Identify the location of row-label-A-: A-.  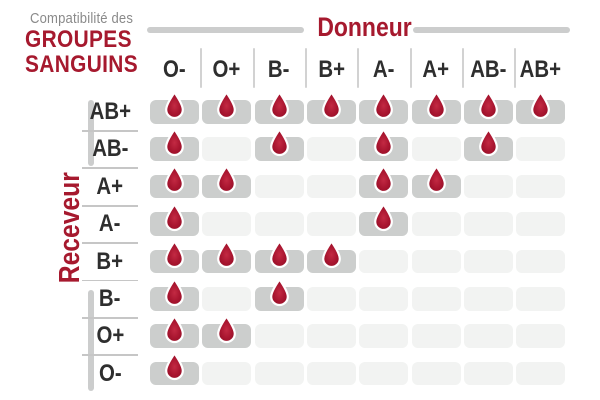
(110, 224).